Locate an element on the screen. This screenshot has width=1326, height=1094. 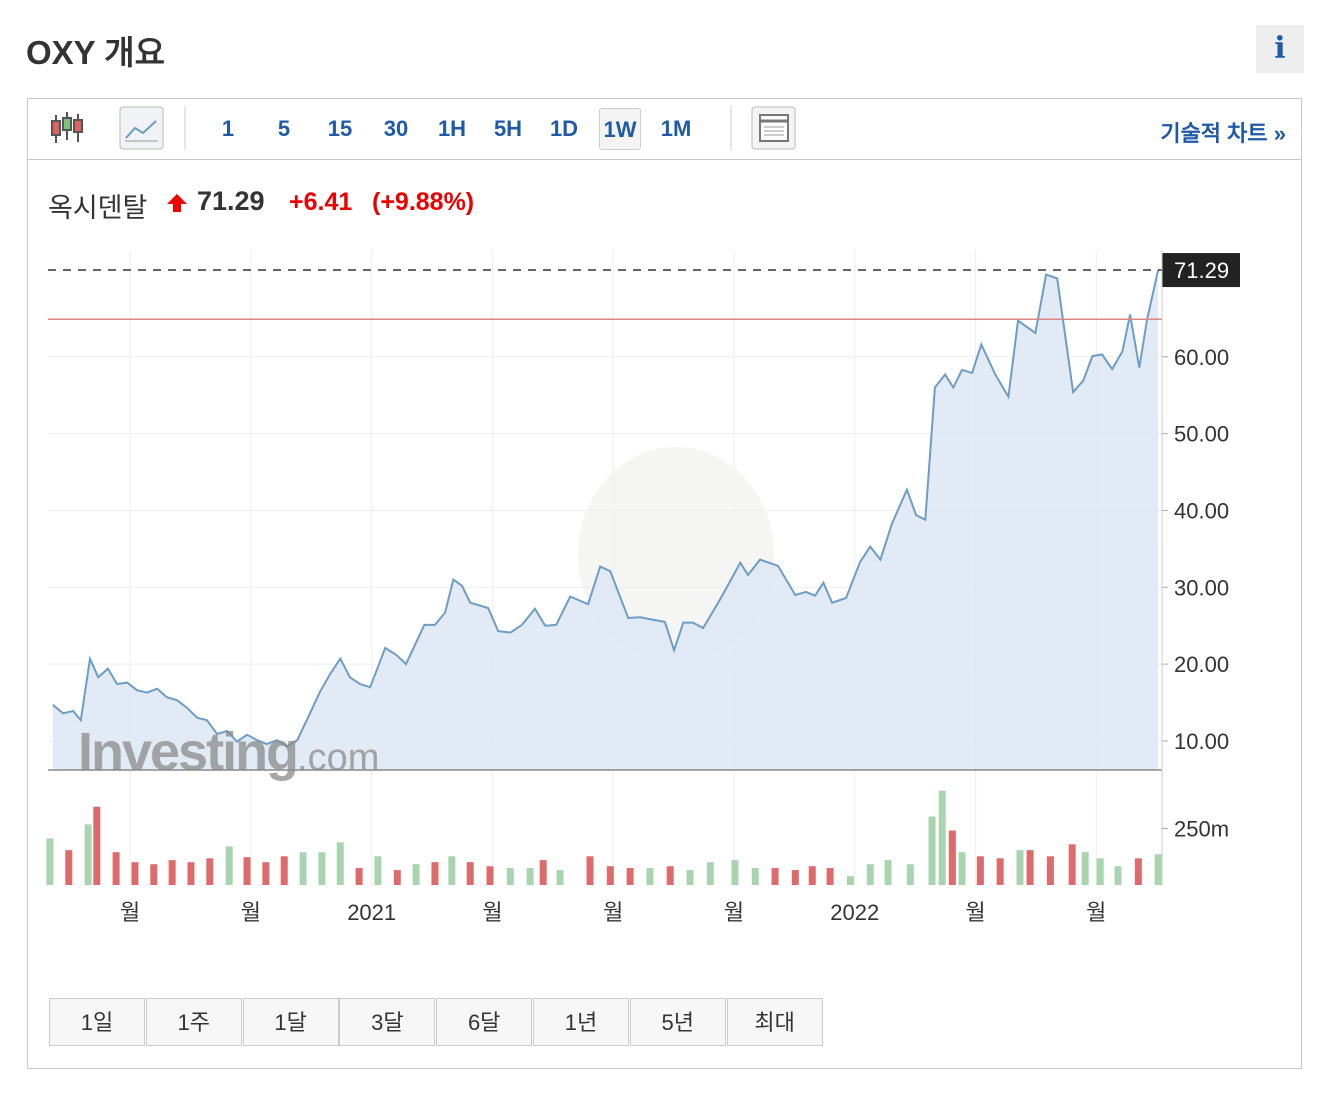
range-button: 1일 is located at coordinates (97, 1022).